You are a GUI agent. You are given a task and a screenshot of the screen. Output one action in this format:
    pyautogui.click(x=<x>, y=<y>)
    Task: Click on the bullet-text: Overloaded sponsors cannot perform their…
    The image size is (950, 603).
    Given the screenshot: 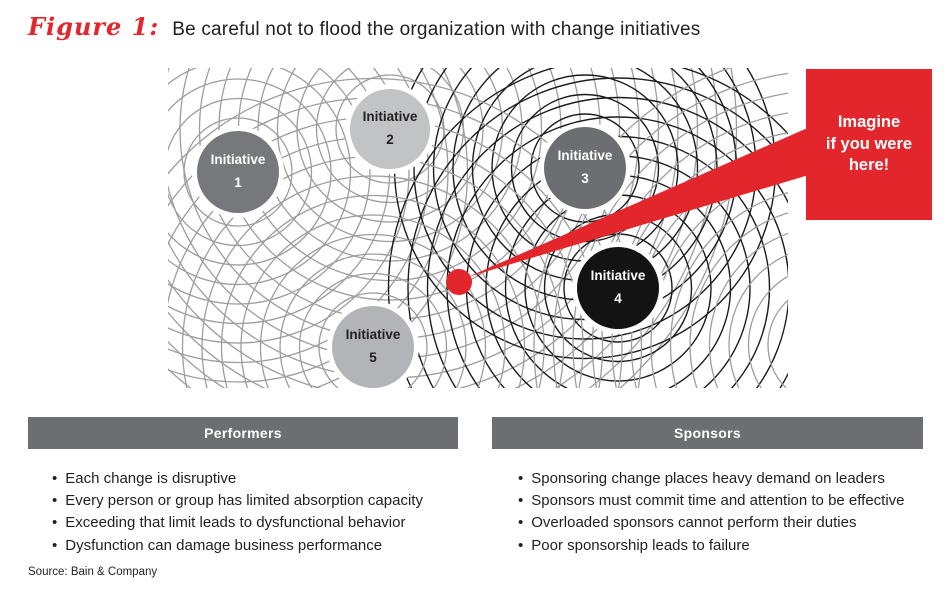 What is the action you would take?
    pyautogui.click(x=694, y=523)
    